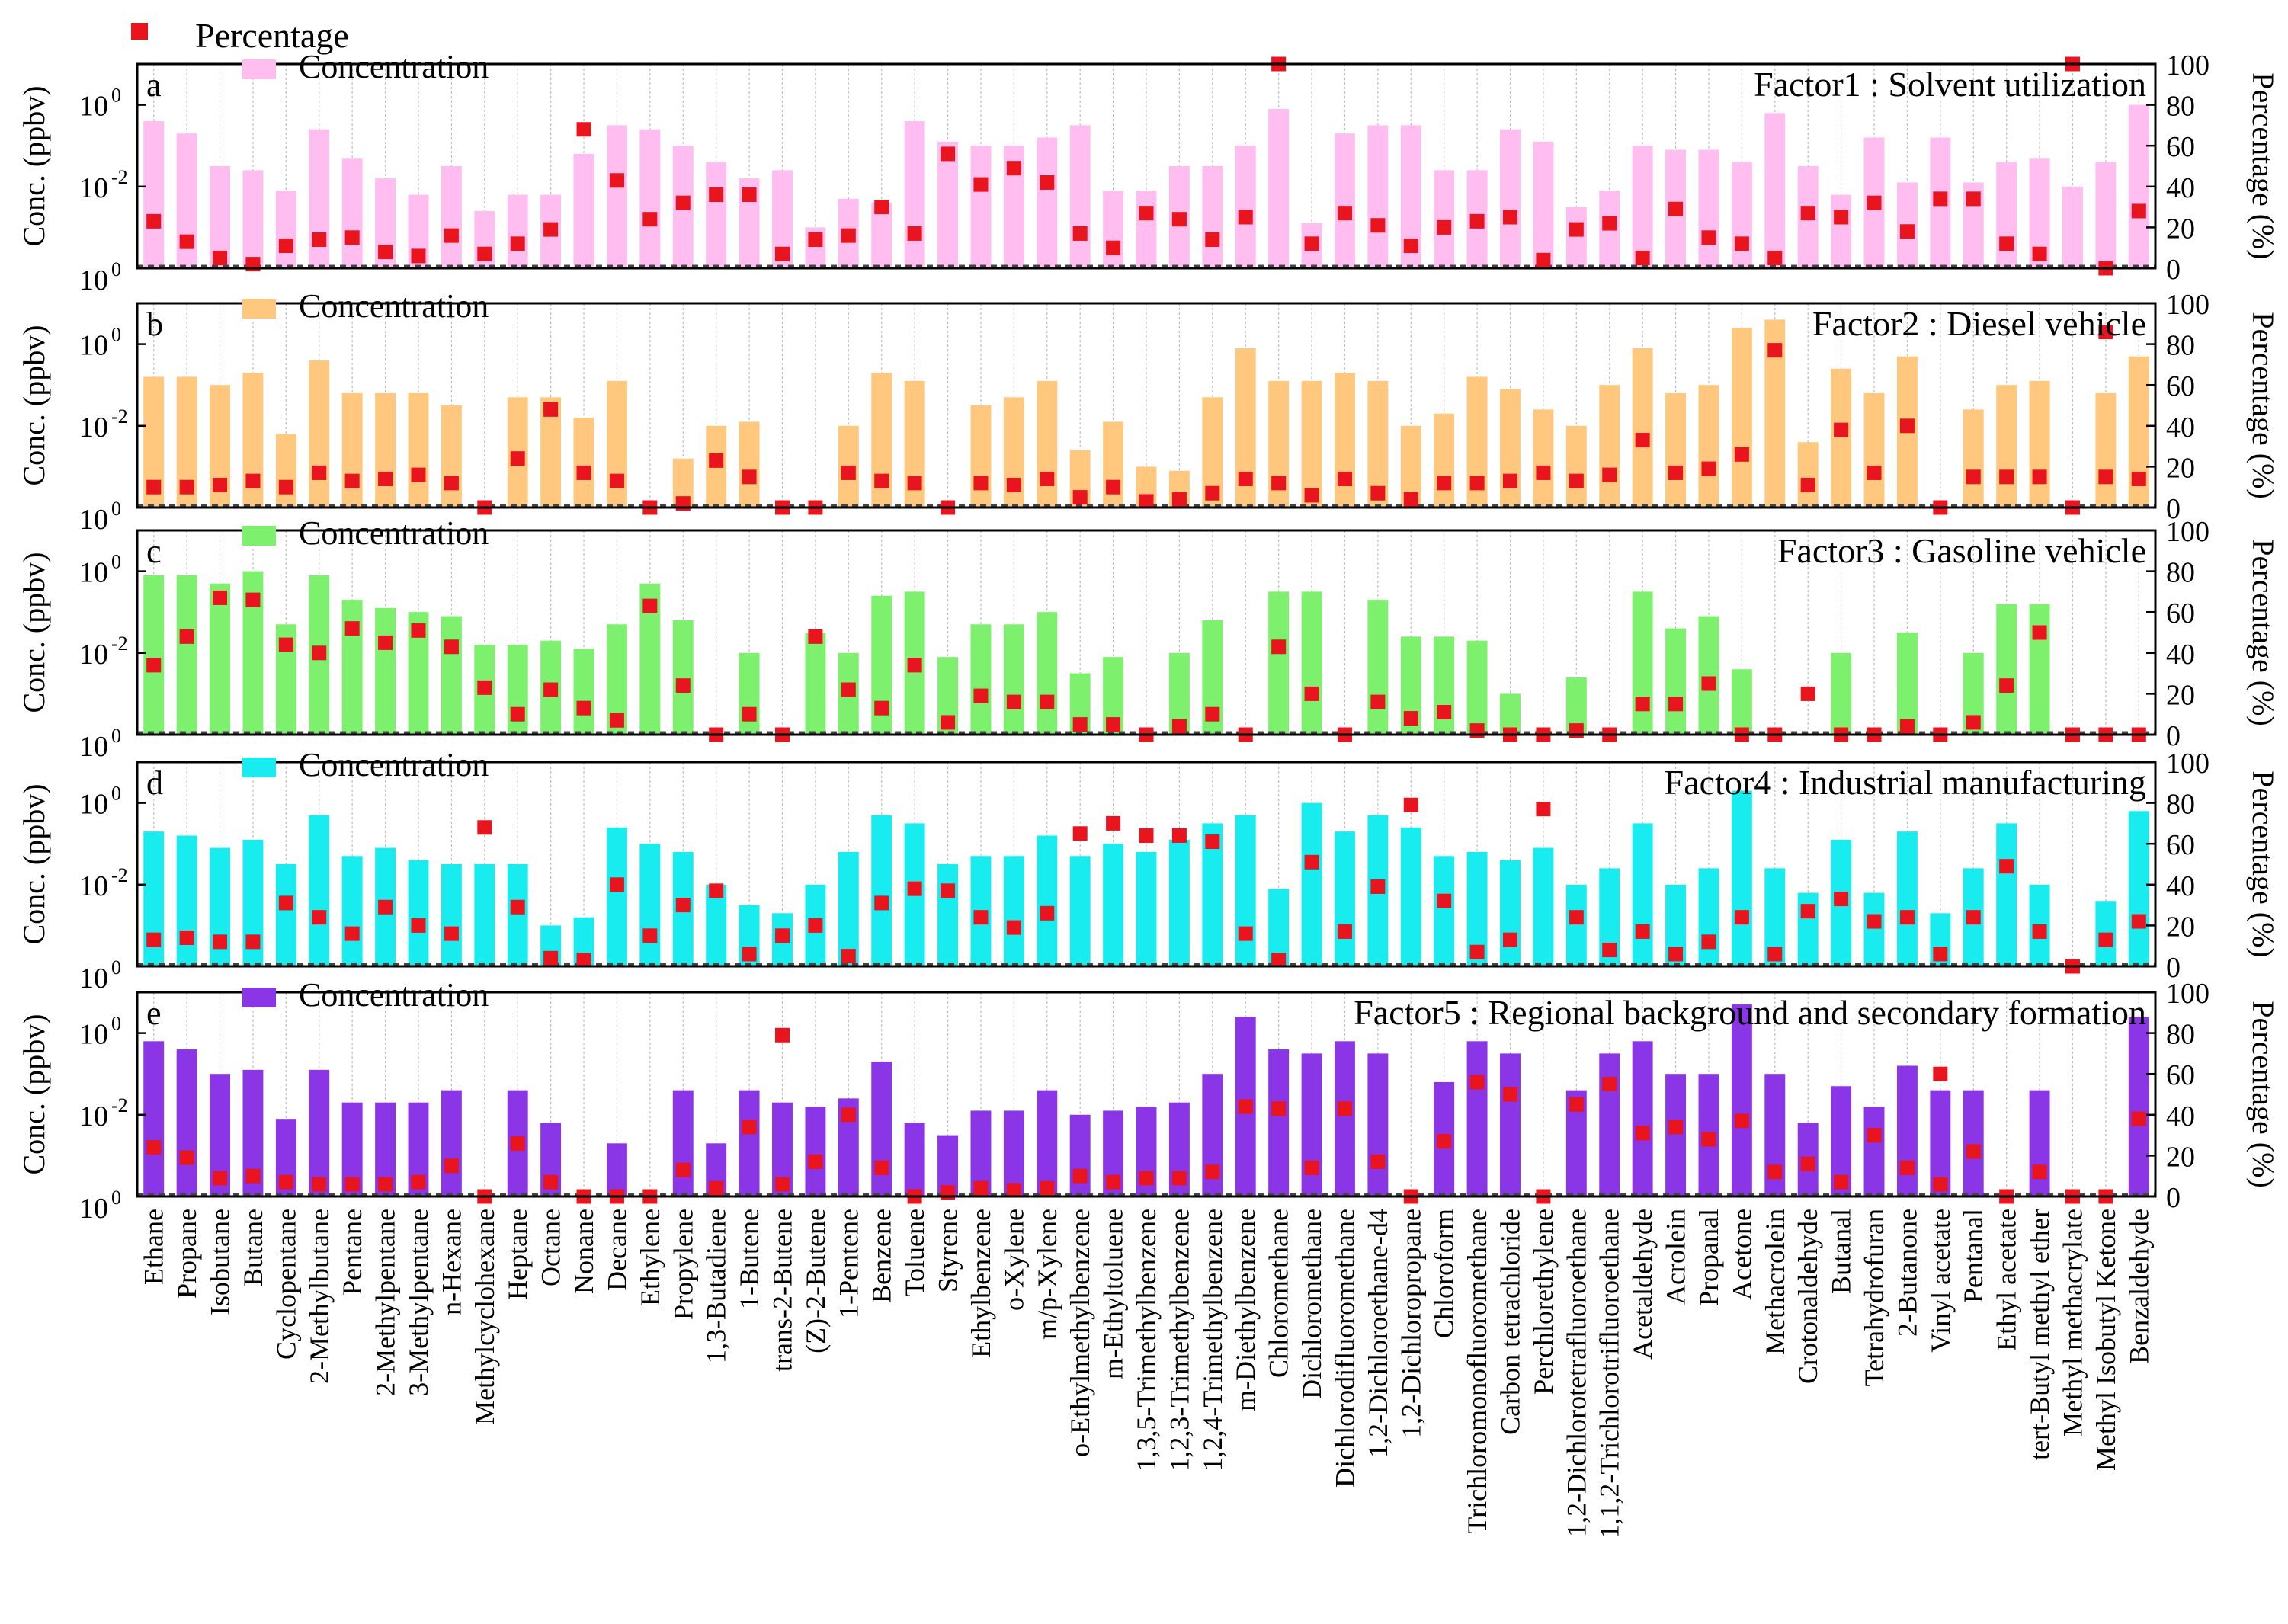  Describe the element at coordinates (2072, 1323) in the screenshot. I see `category-label: Methyl methacrylate` at that location.